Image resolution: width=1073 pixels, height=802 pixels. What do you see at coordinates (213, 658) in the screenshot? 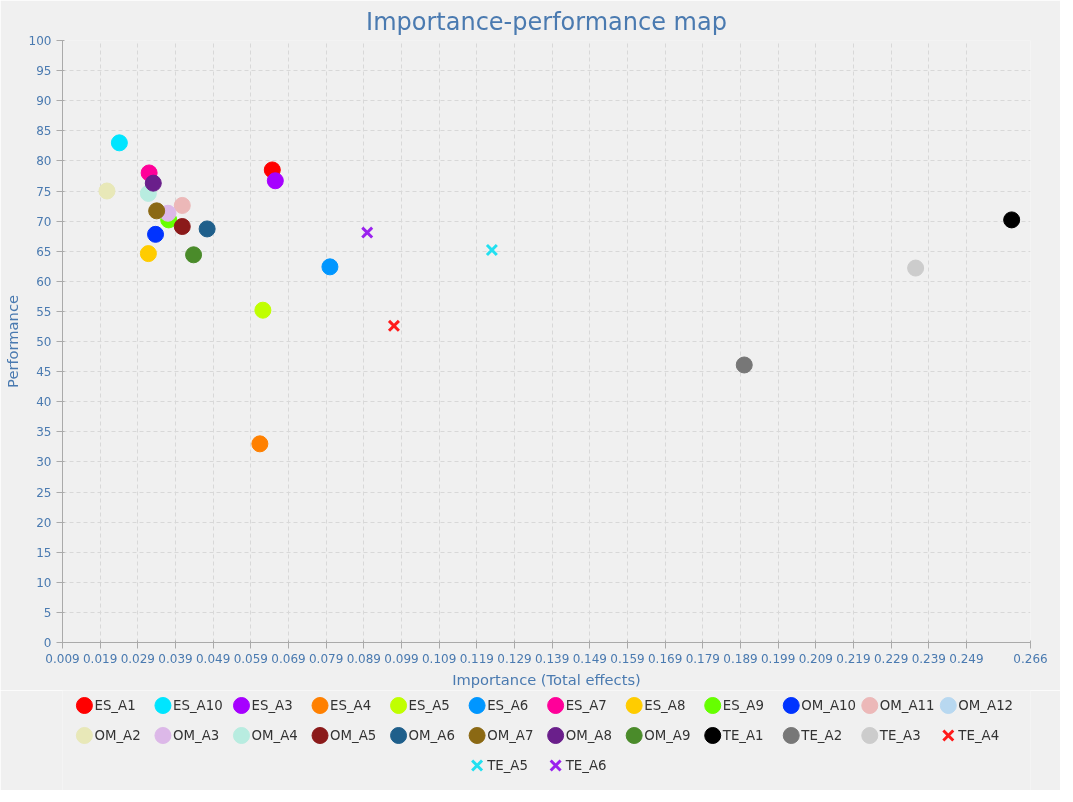
I see `x-tick-label: 0.049` at bounding box center [213, 658].